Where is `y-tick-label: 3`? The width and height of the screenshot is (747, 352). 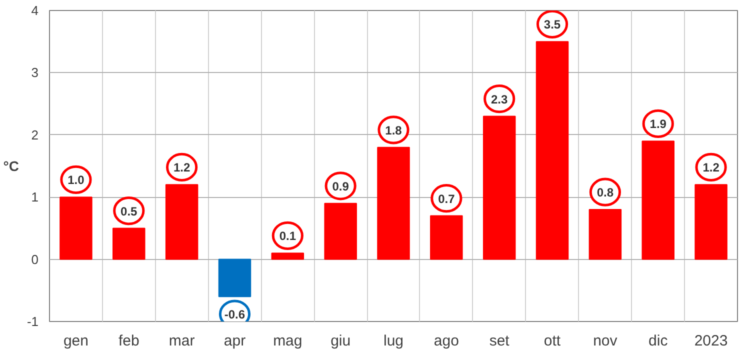 y-tick-label: 3 is located at coordinates (35, 72).